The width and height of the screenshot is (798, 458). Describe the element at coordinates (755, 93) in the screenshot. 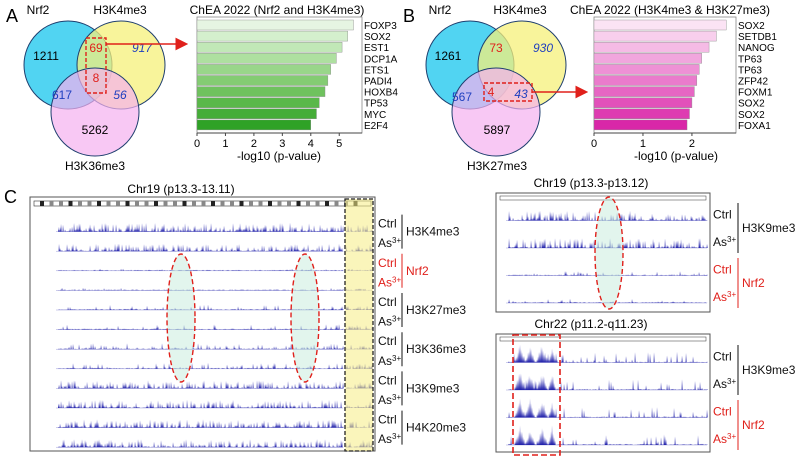

I see `chart-b-category-6: FOXM1` at that location.